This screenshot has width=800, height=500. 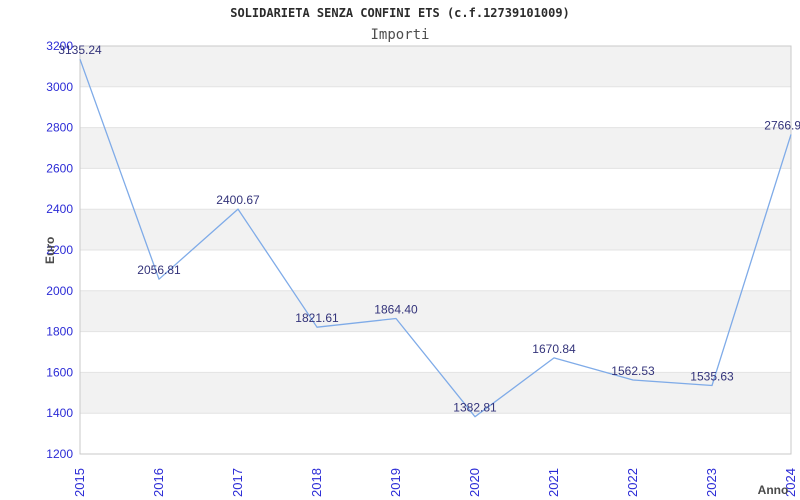 What do you see at coordinates (59, 87) in the screenshot?
I see `y-tick-label: 3000` at bounding box center [59, 87].